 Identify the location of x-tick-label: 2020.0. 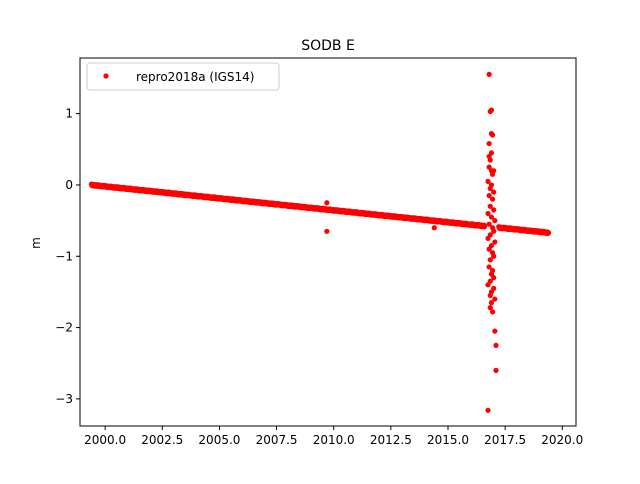
(562, 440).